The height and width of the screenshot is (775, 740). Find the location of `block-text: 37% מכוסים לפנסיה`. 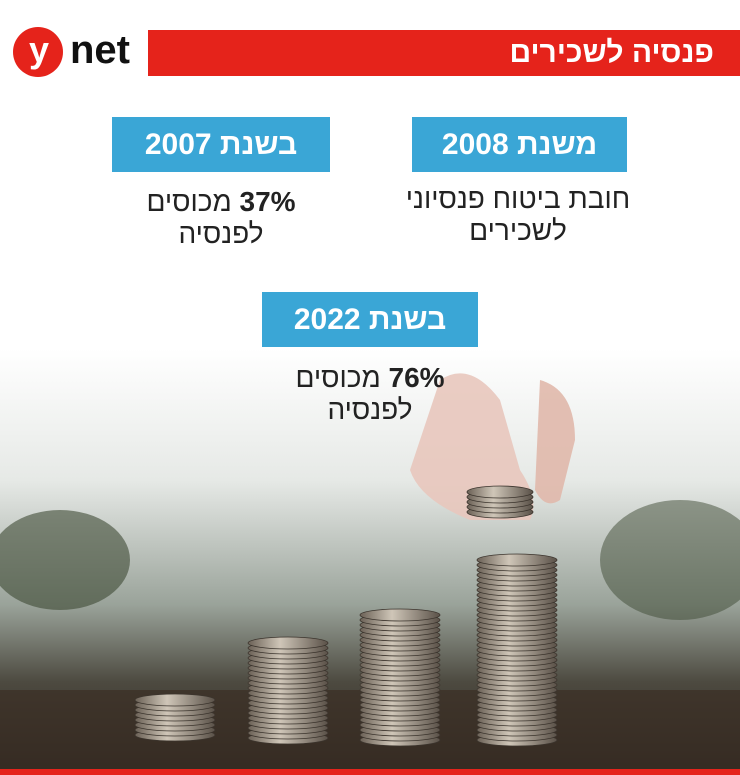

block-text: 37% מכוסים לפנסיה is located at coordinates (221, 218).